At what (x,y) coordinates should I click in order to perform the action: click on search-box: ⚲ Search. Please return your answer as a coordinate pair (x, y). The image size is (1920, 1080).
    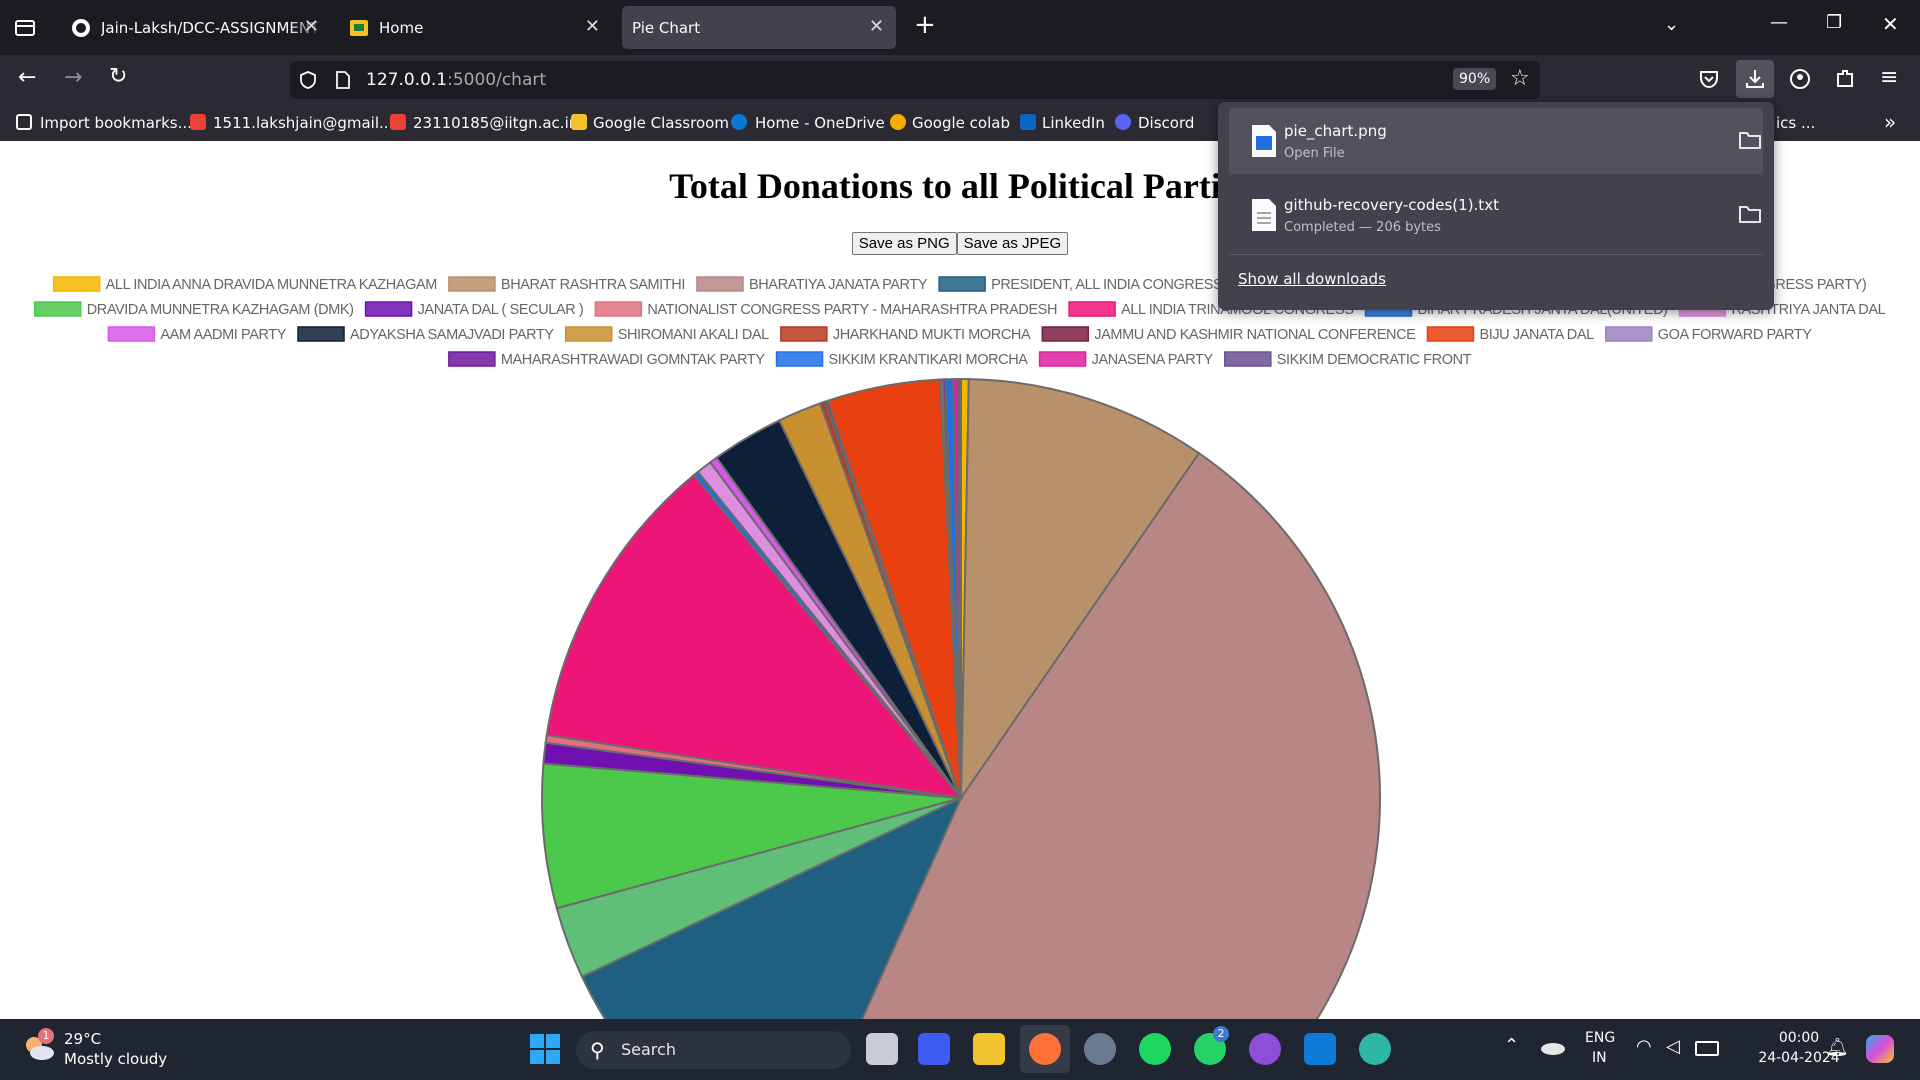
    Looking at the image, I should click on (713, 1050).